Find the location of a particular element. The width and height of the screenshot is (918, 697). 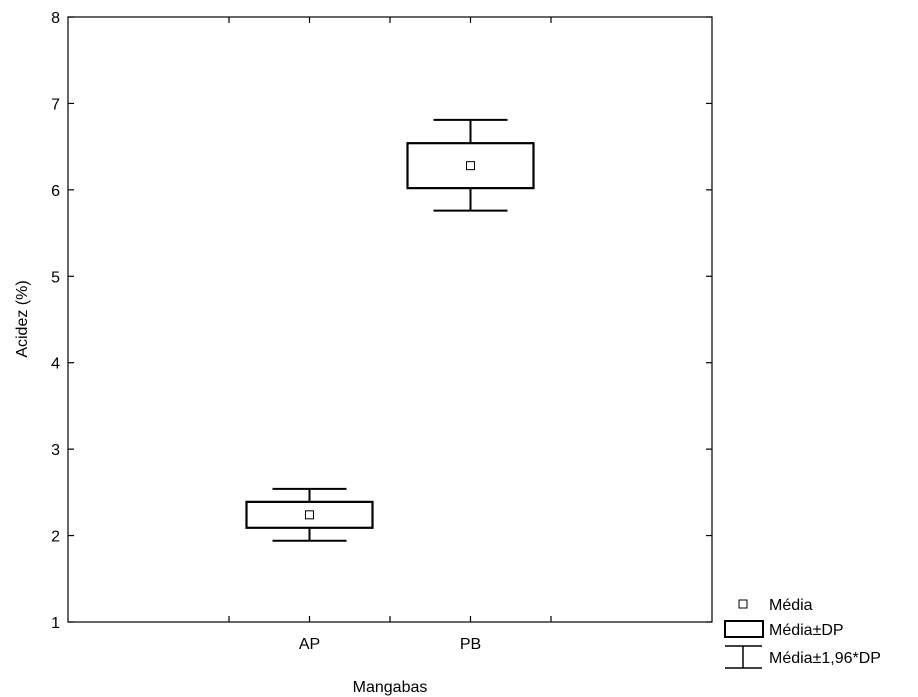

legend-mean-marker is located at coordinates (743, 604).